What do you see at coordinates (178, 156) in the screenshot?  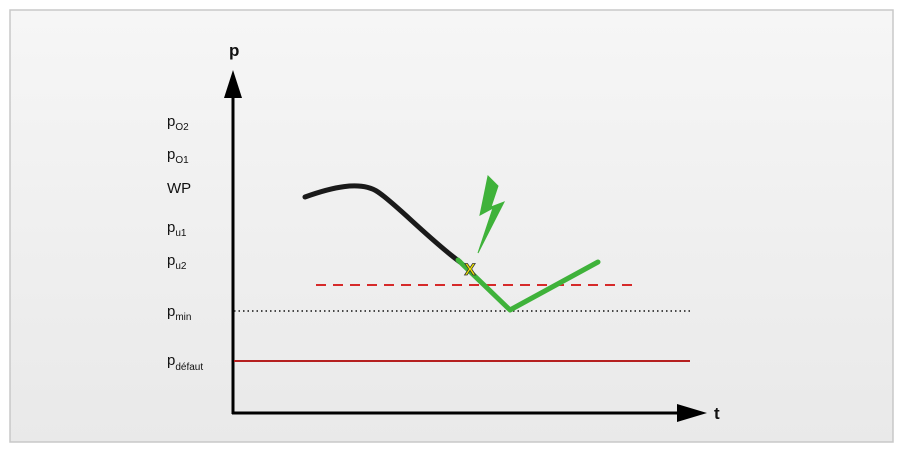 I see `level-label-po1: pO1` at bounding box center [178, 156].